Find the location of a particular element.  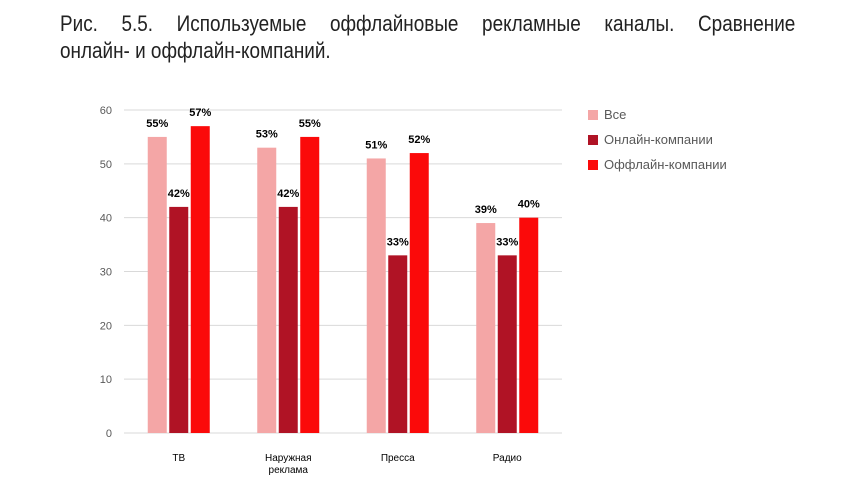

x-tick-label: Пресса is located at coordinates (398, 458).